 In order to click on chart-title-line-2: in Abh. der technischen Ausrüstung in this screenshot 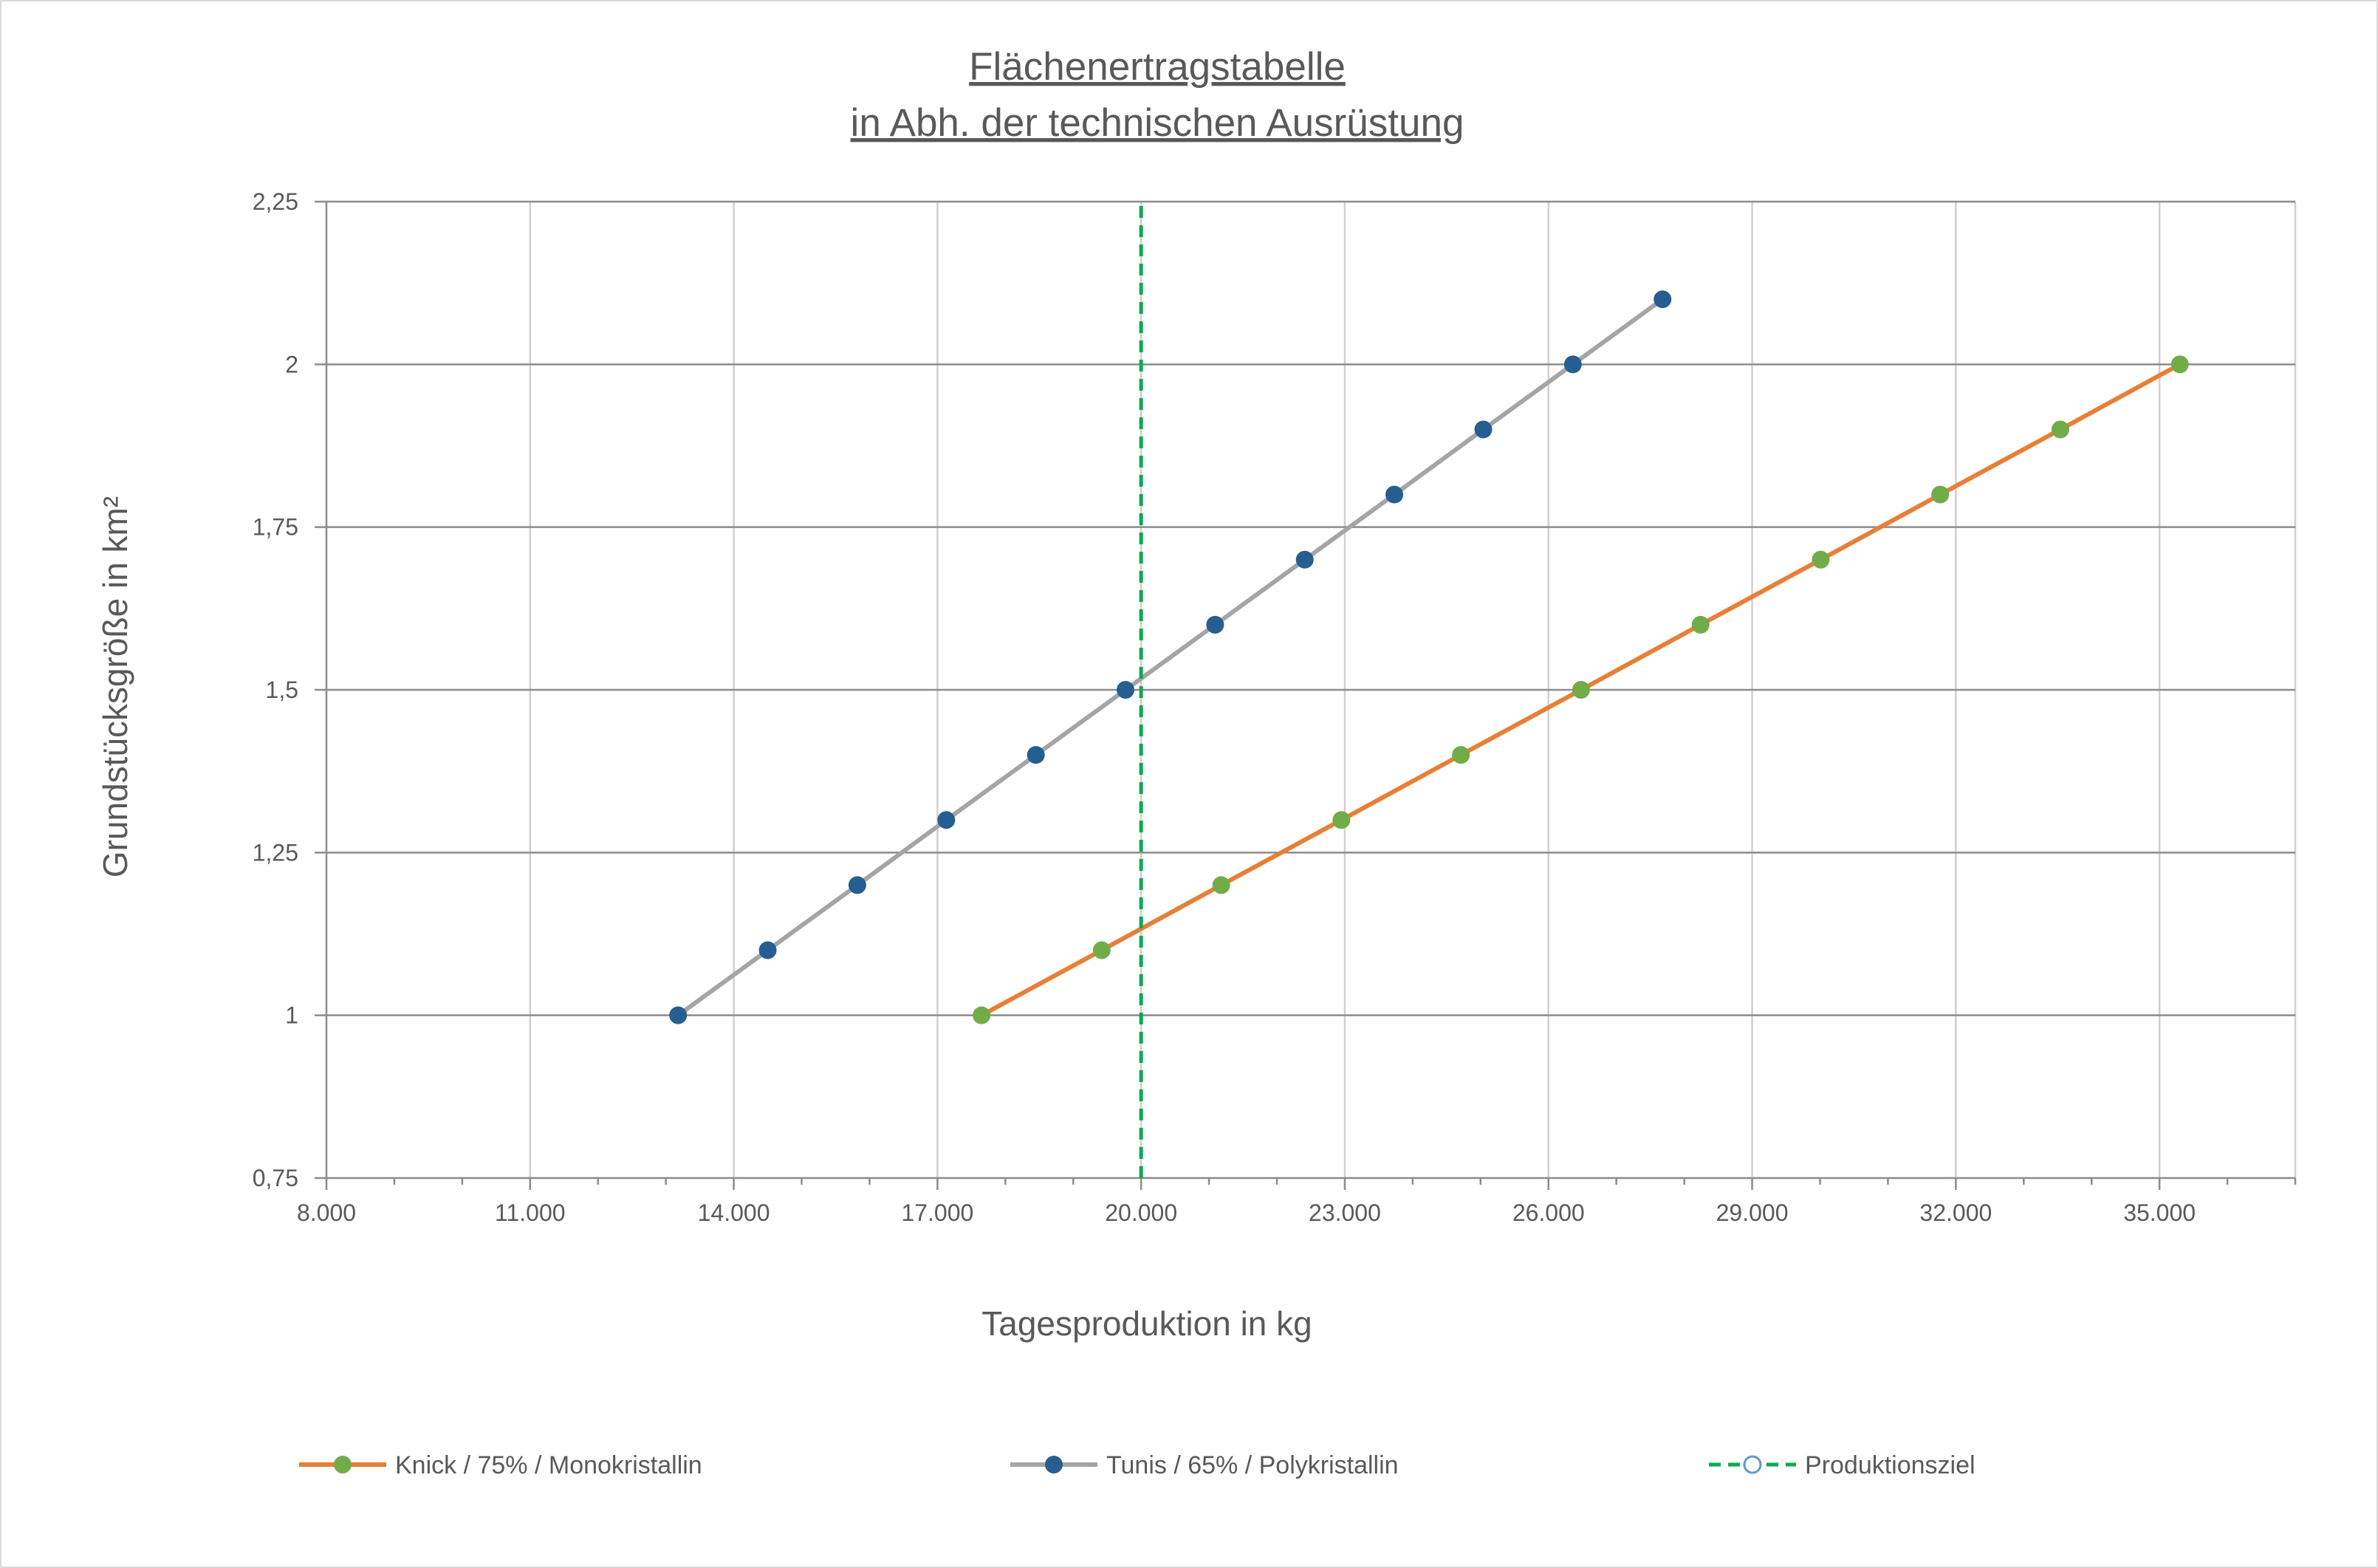, I will do `click(1157, 123)`.